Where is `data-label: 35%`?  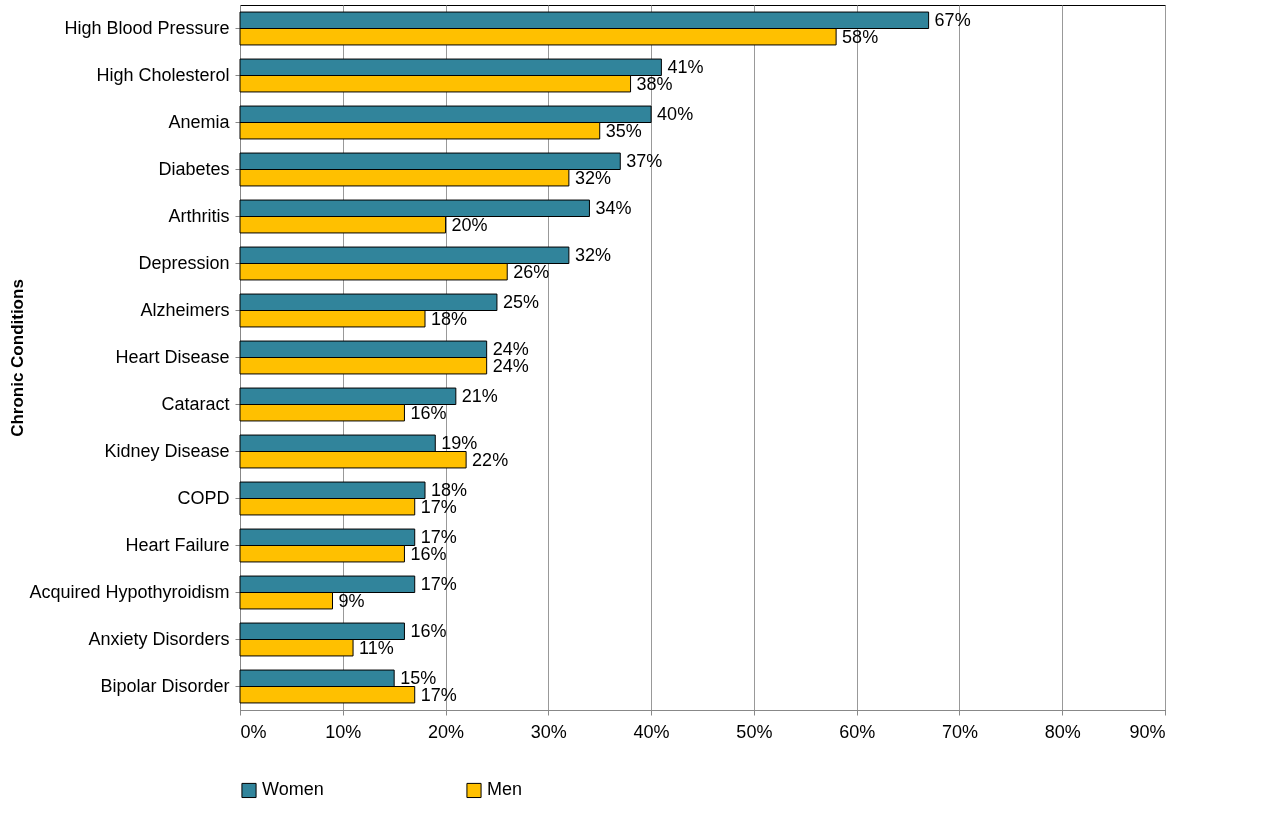
data-label: 35% is located at coordinates (623, 130).